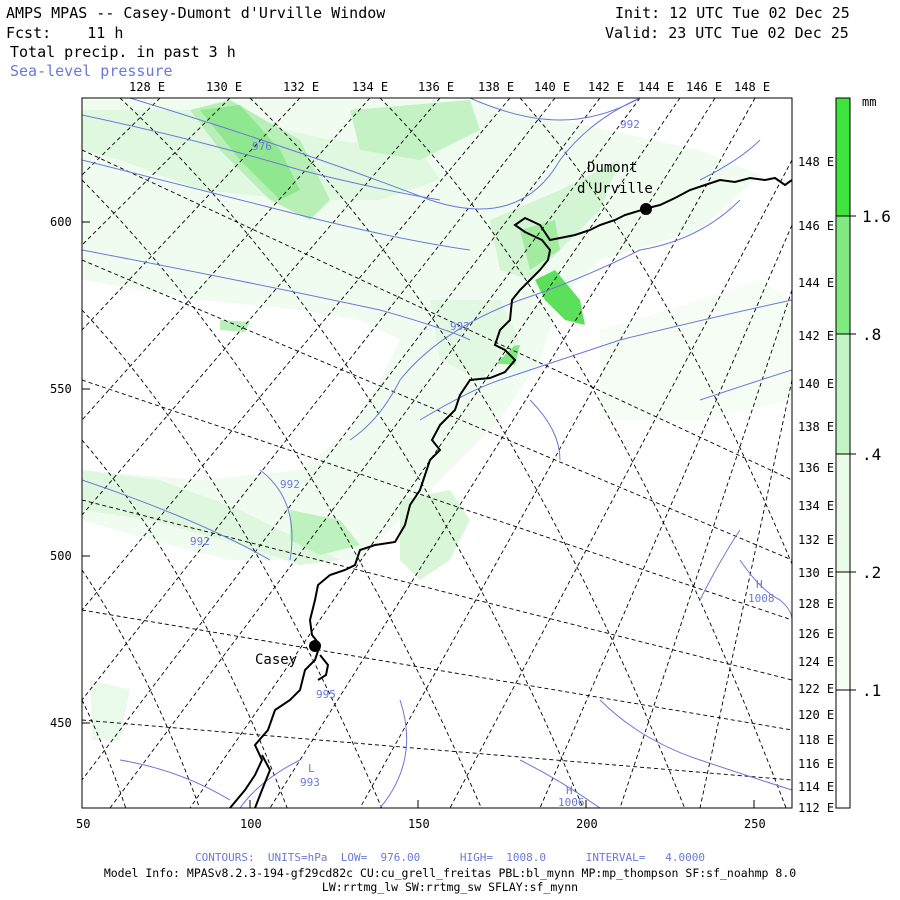 The height and width of the screenshot is (900, 900). I want to click on colorbar-label: .4, so click(871, 454).